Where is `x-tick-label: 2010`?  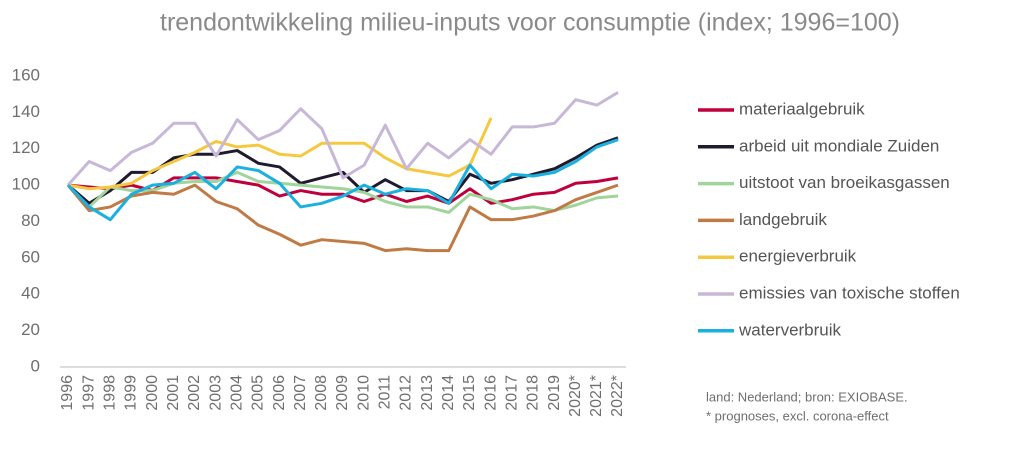
x-tick-label: 2010 is located at coordinates (363, 393).